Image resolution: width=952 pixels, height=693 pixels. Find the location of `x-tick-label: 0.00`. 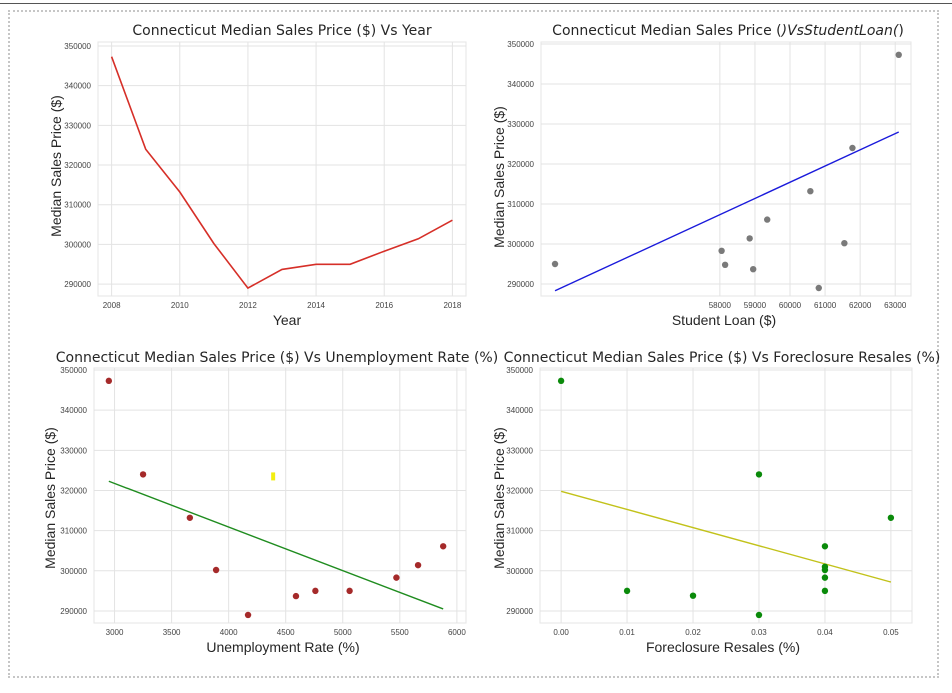

x-tick-label: 0.00 is located at coordinates (561, 632).